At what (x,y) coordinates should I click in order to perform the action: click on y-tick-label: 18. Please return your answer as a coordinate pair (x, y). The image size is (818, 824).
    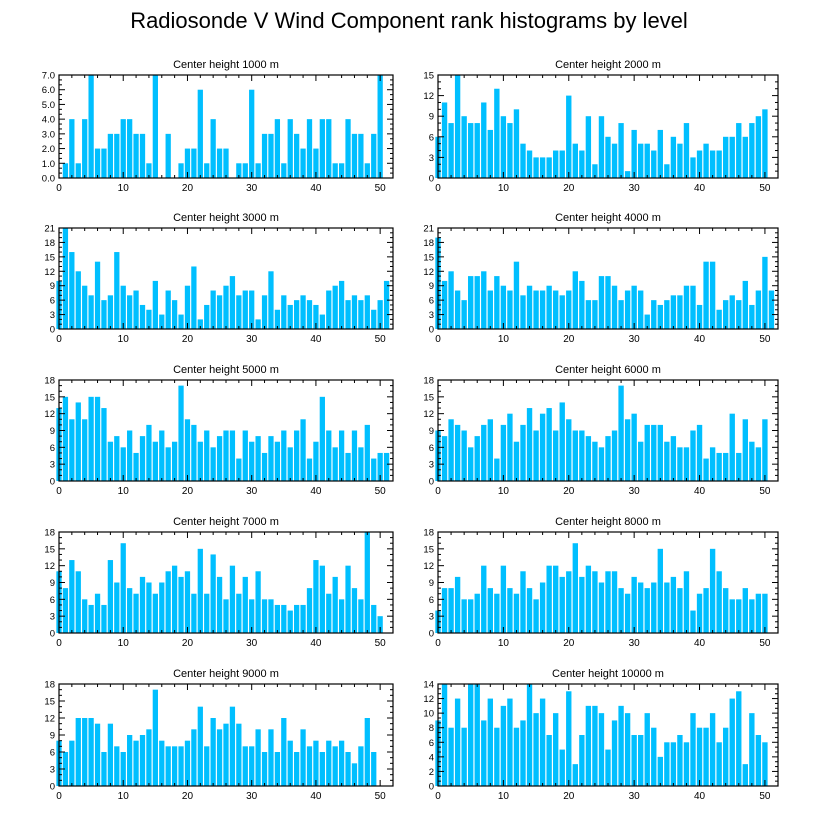
    Looking at the image, I should click on (49, 685).